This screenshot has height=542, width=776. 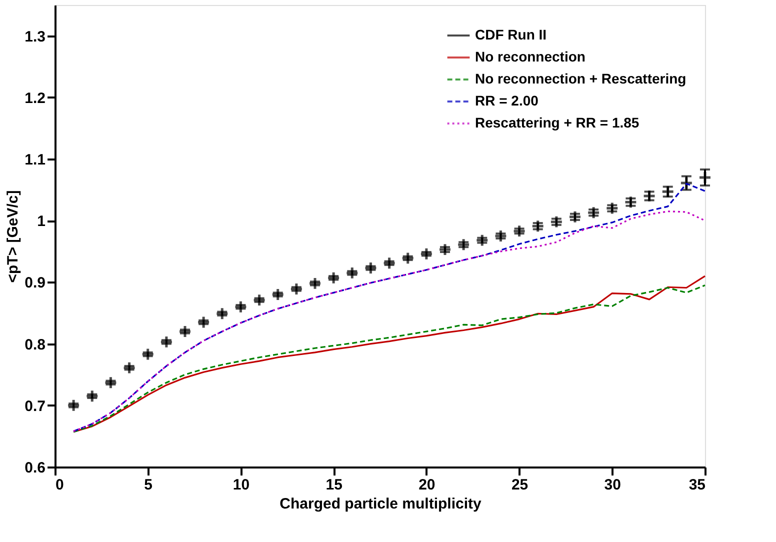 What do you see at coordinates (35, 468) in the screenshot?
I see `y-tick-label: 0.6` at bounding box center [35, 468].